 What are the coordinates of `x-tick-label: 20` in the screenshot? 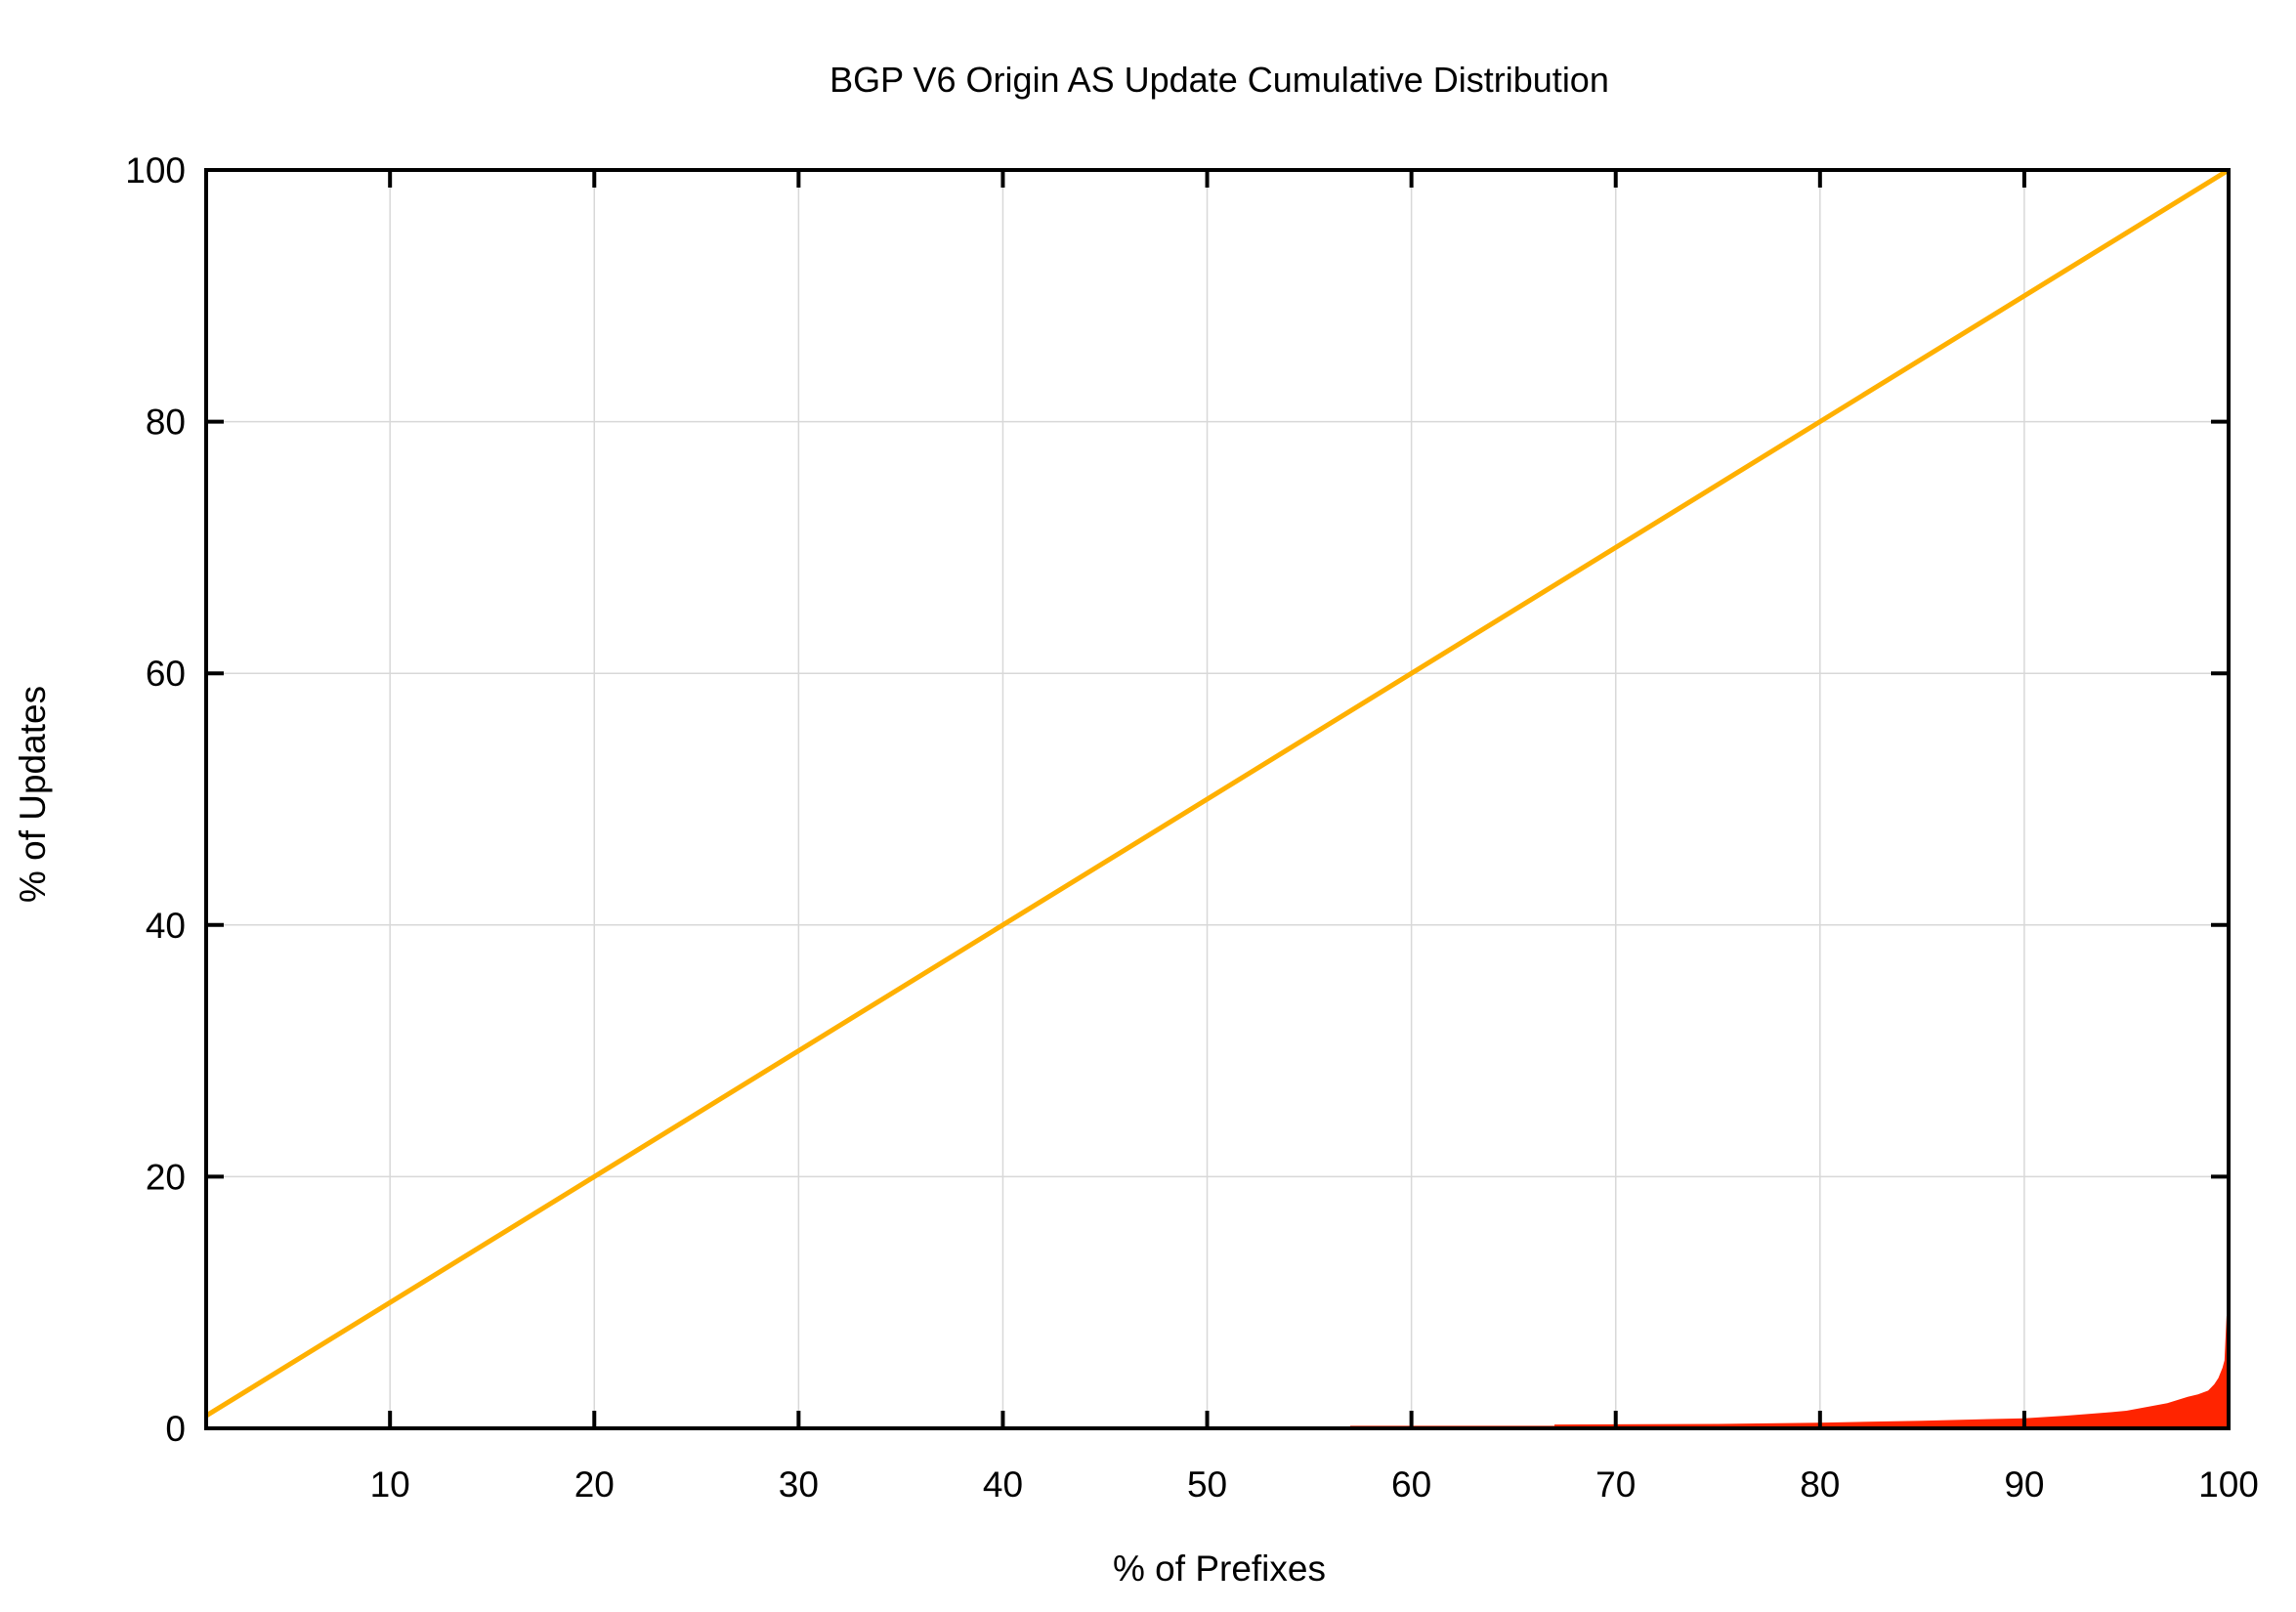 It's located at (594, 1484).